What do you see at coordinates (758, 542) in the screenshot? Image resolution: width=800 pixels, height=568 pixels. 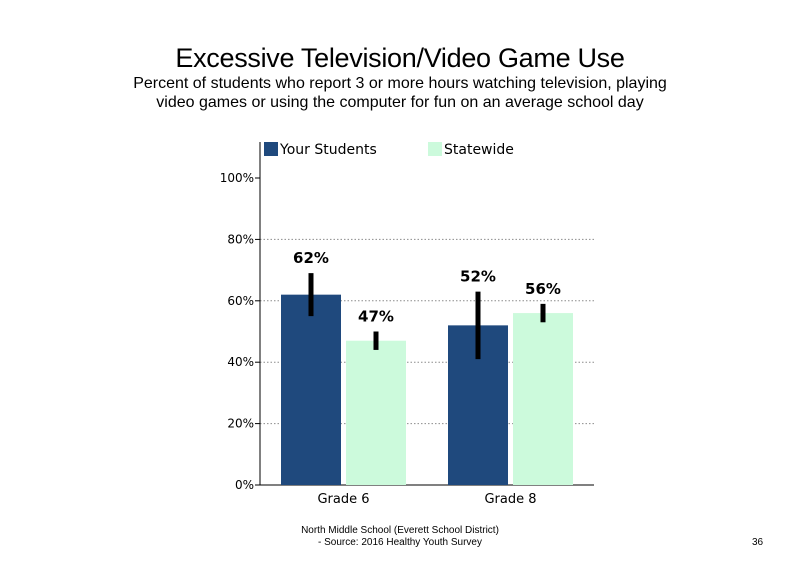 I see `page-number: 36` at bounding box center [758, 542].